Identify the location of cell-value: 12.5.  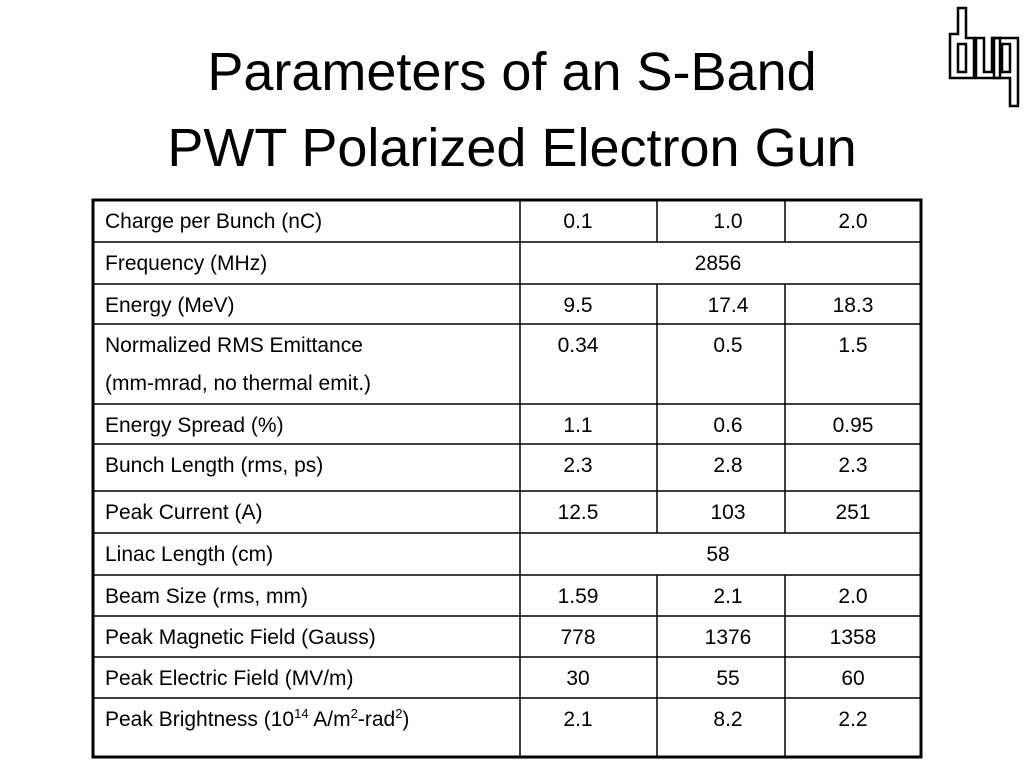
(578, 512).